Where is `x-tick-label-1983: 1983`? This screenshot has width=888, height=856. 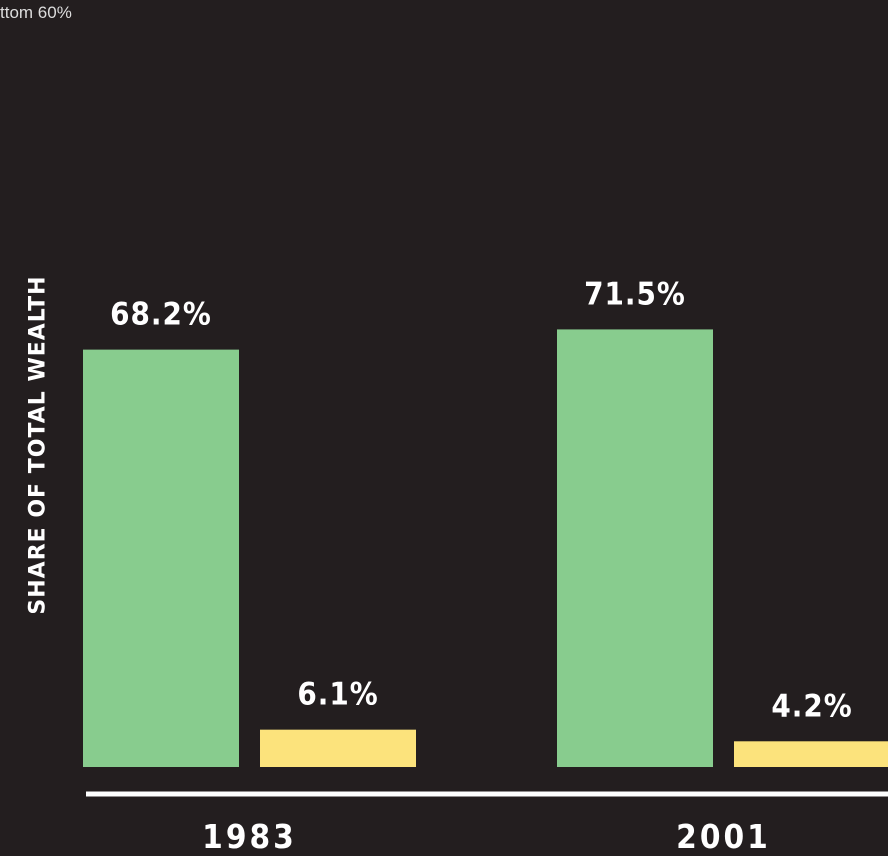
x-tick-label-1983: 1983 is located at coordinates (249, 836).